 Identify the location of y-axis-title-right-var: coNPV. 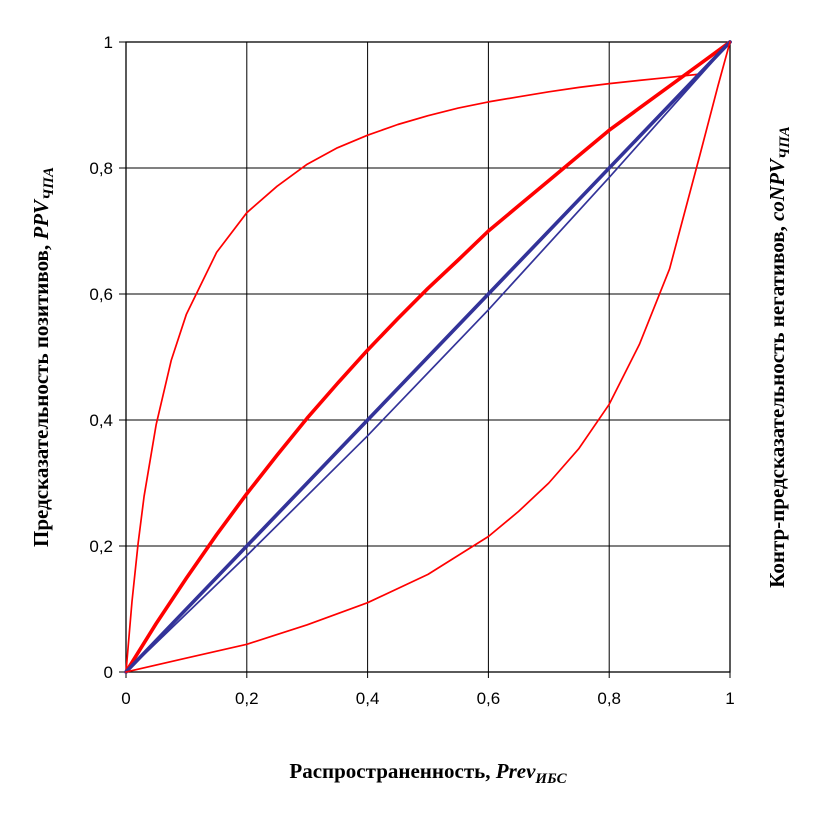
(777, 189).